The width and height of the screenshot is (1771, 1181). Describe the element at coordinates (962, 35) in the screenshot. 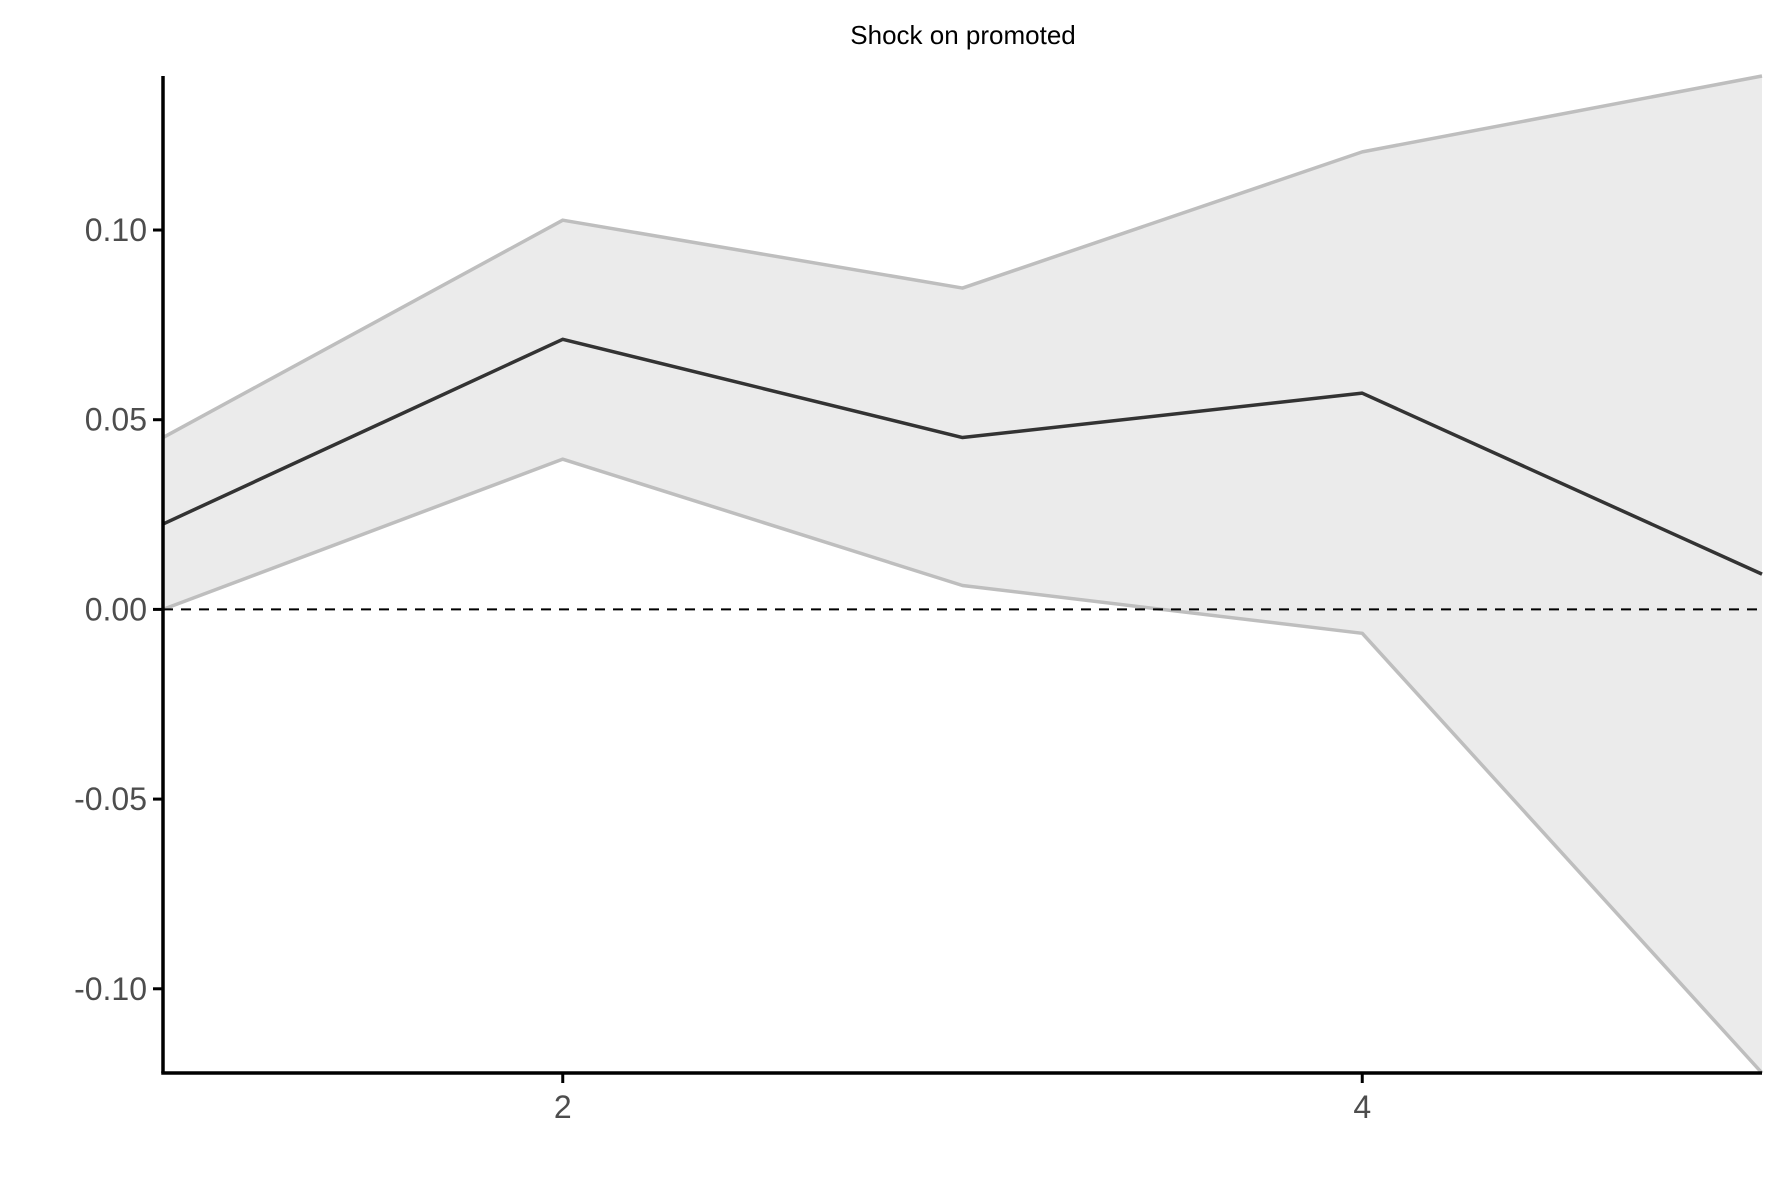

I see `chart-title: Shock on promoted` at that location.